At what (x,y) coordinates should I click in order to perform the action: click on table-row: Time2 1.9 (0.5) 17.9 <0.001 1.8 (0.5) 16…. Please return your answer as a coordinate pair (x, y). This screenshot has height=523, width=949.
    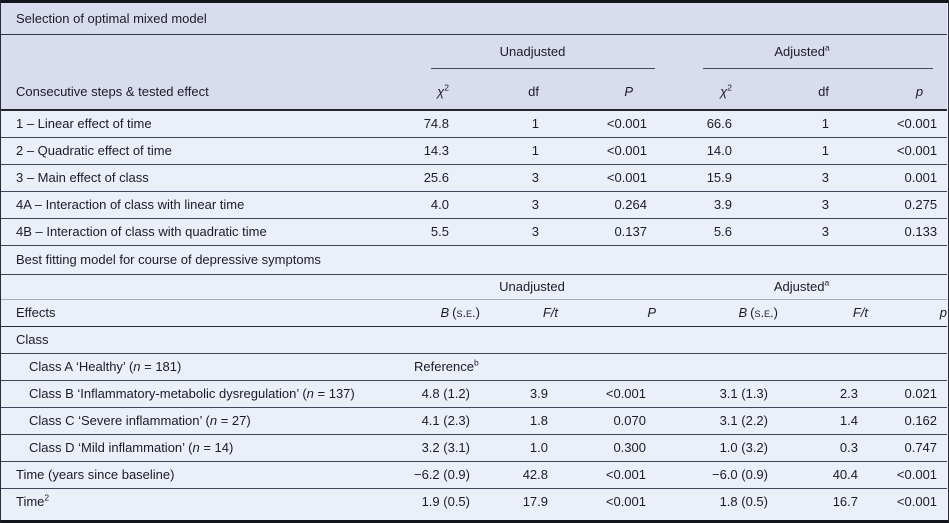
    Looking at the image, I should click on (474, 501).